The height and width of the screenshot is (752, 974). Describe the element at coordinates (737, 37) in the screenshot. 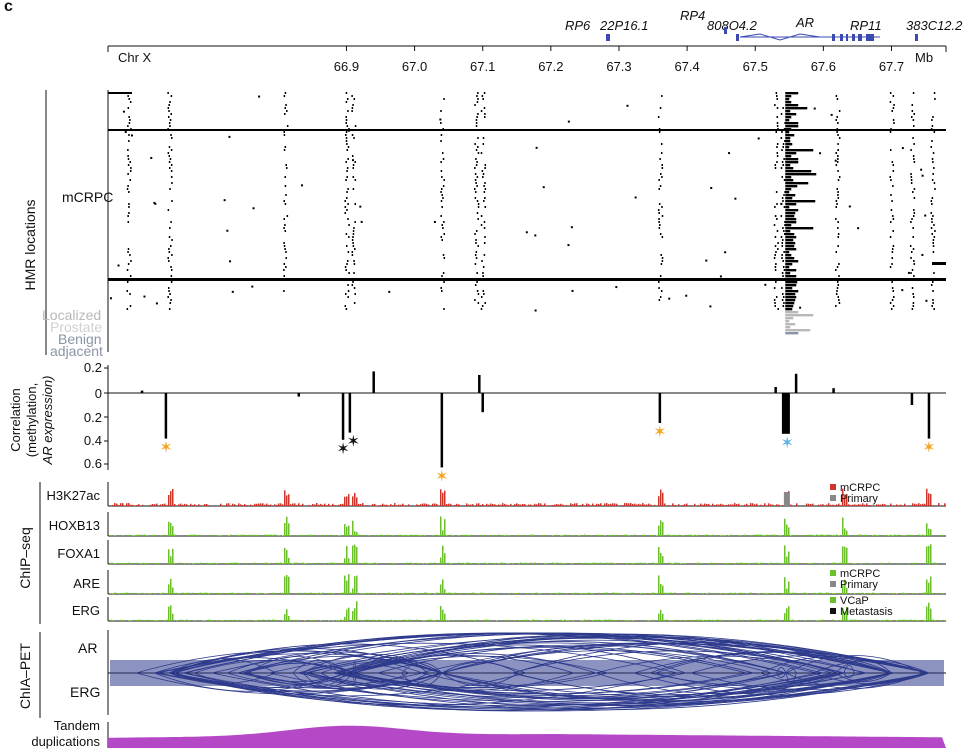

I see `gene-model` at that location.